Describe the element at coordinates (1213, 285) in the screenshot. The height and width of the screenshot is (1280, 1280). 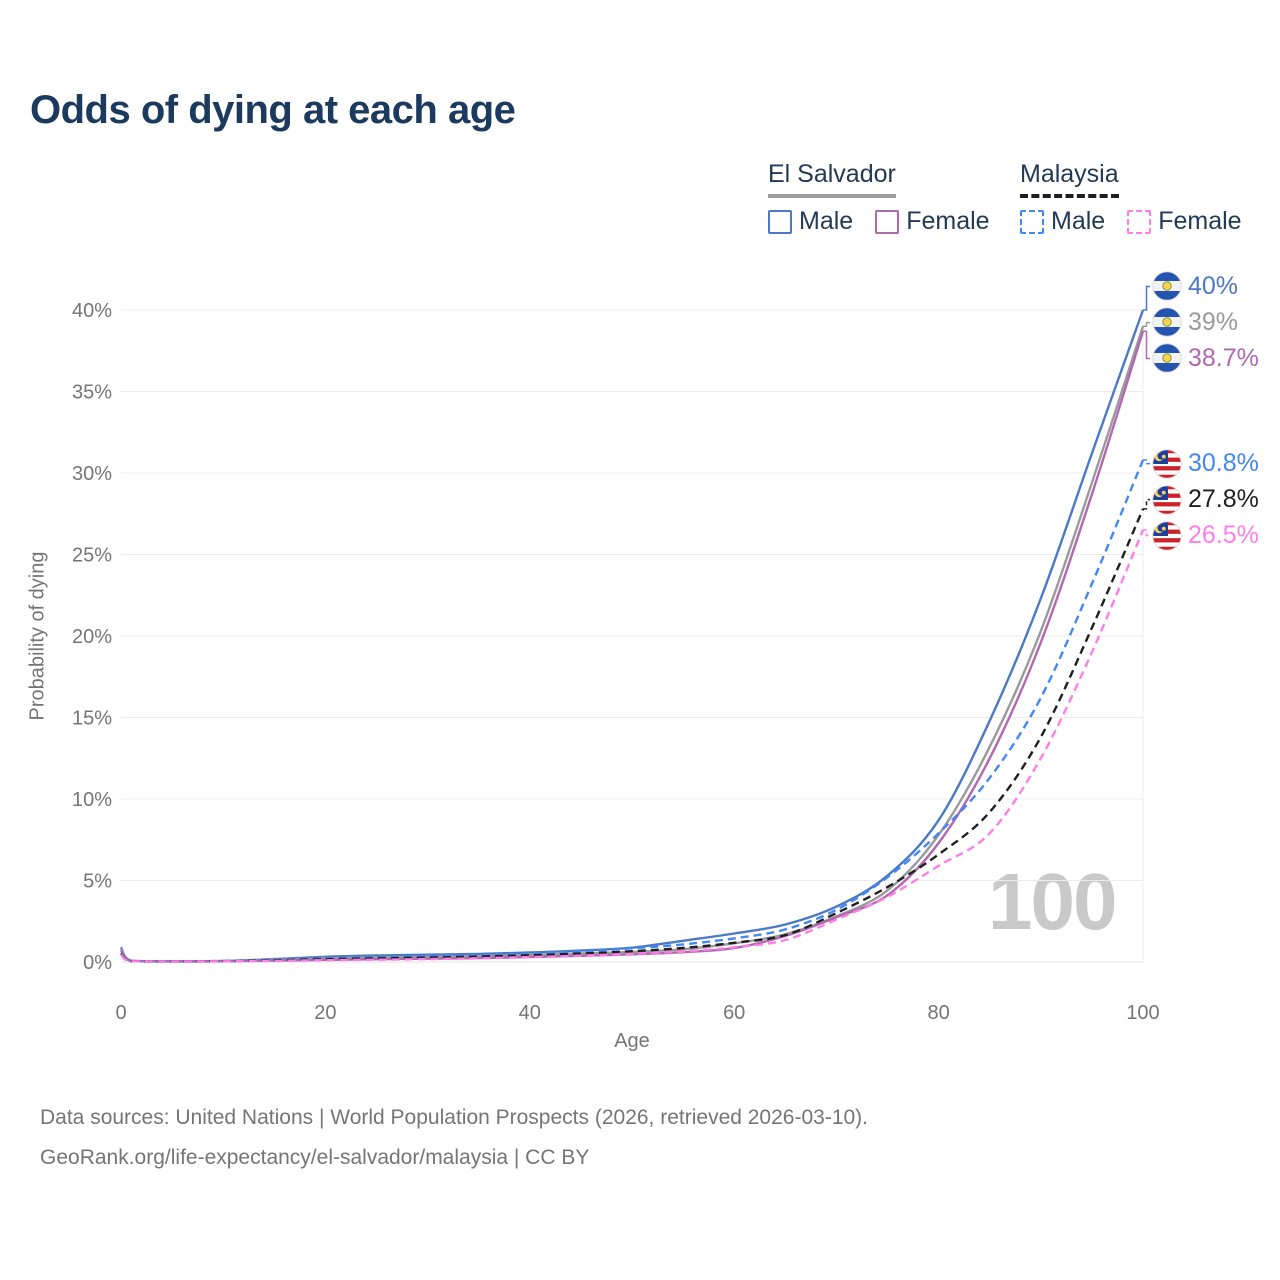
I see `end-label-value: 40%` at that location.